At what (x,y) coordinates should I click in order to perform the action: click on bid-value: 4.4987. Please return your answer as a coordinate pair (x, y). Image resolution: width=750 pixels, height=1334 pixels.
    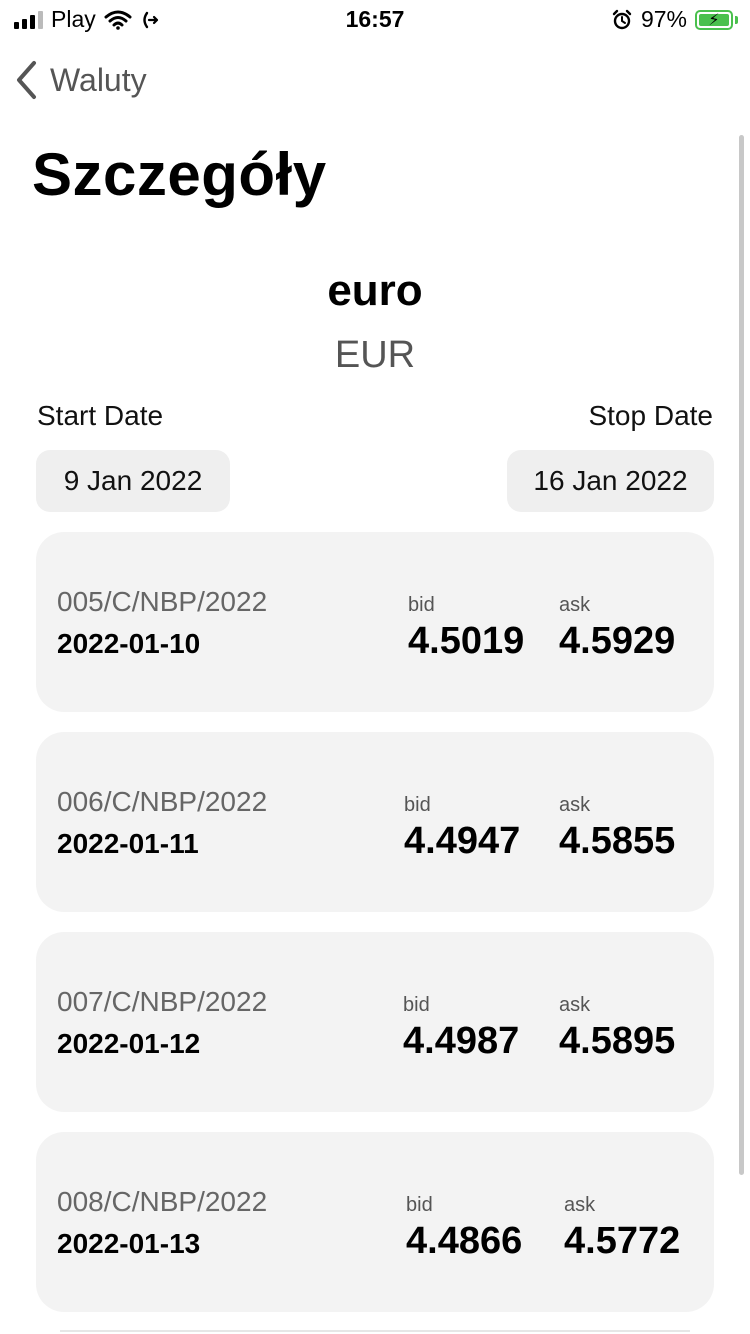
    Looking at the image, I should click on (461, 1041).